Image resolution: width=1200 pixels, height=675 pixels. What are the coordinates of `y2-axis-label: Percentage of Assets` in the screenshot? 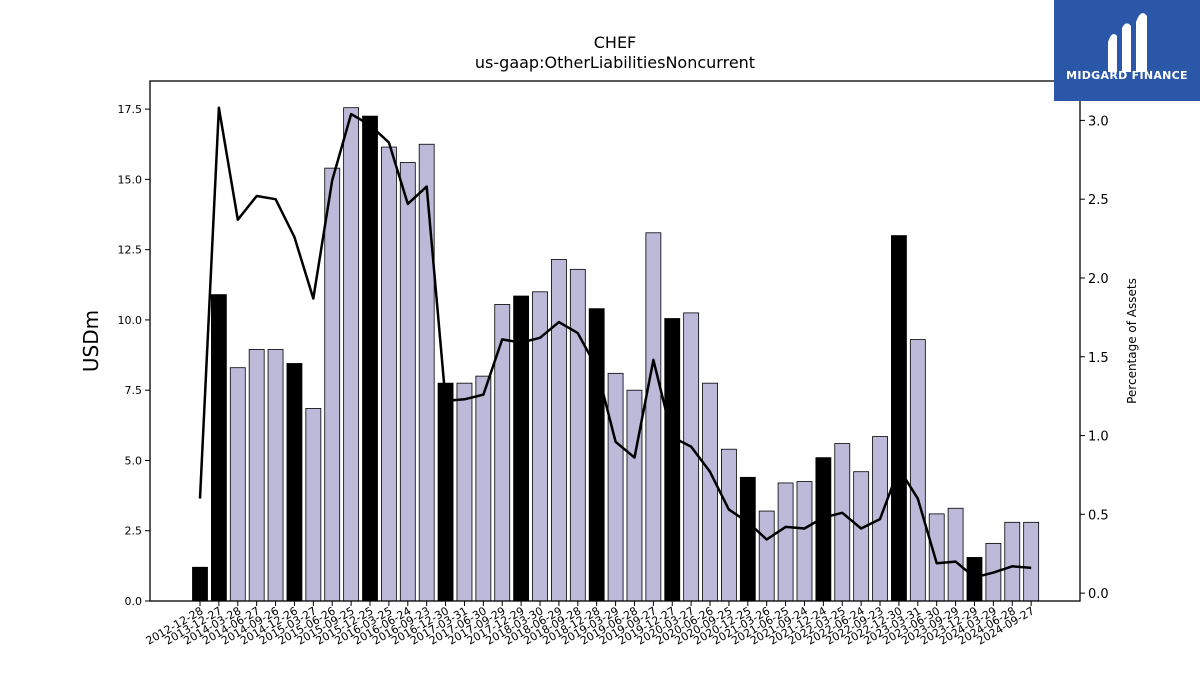 It's located at (1132, 341).